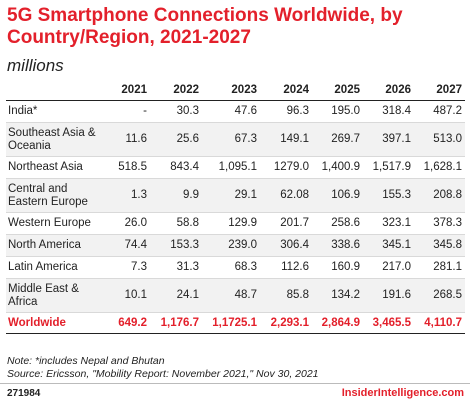  What do you see at coordinates (439, 223) in the screenshot?
I see `data-cell: 378.3` at bounding box center [439, 223].